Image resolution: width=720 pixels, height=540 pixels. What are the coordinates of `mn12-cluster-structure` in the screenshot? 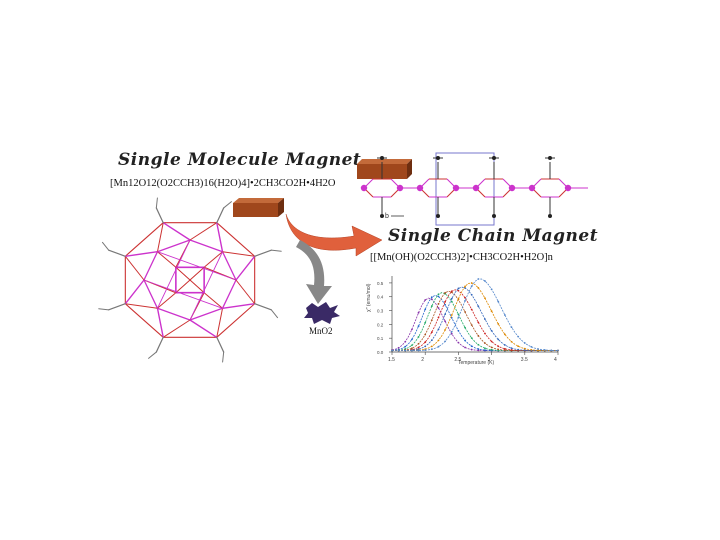 It's located at (190, 280).